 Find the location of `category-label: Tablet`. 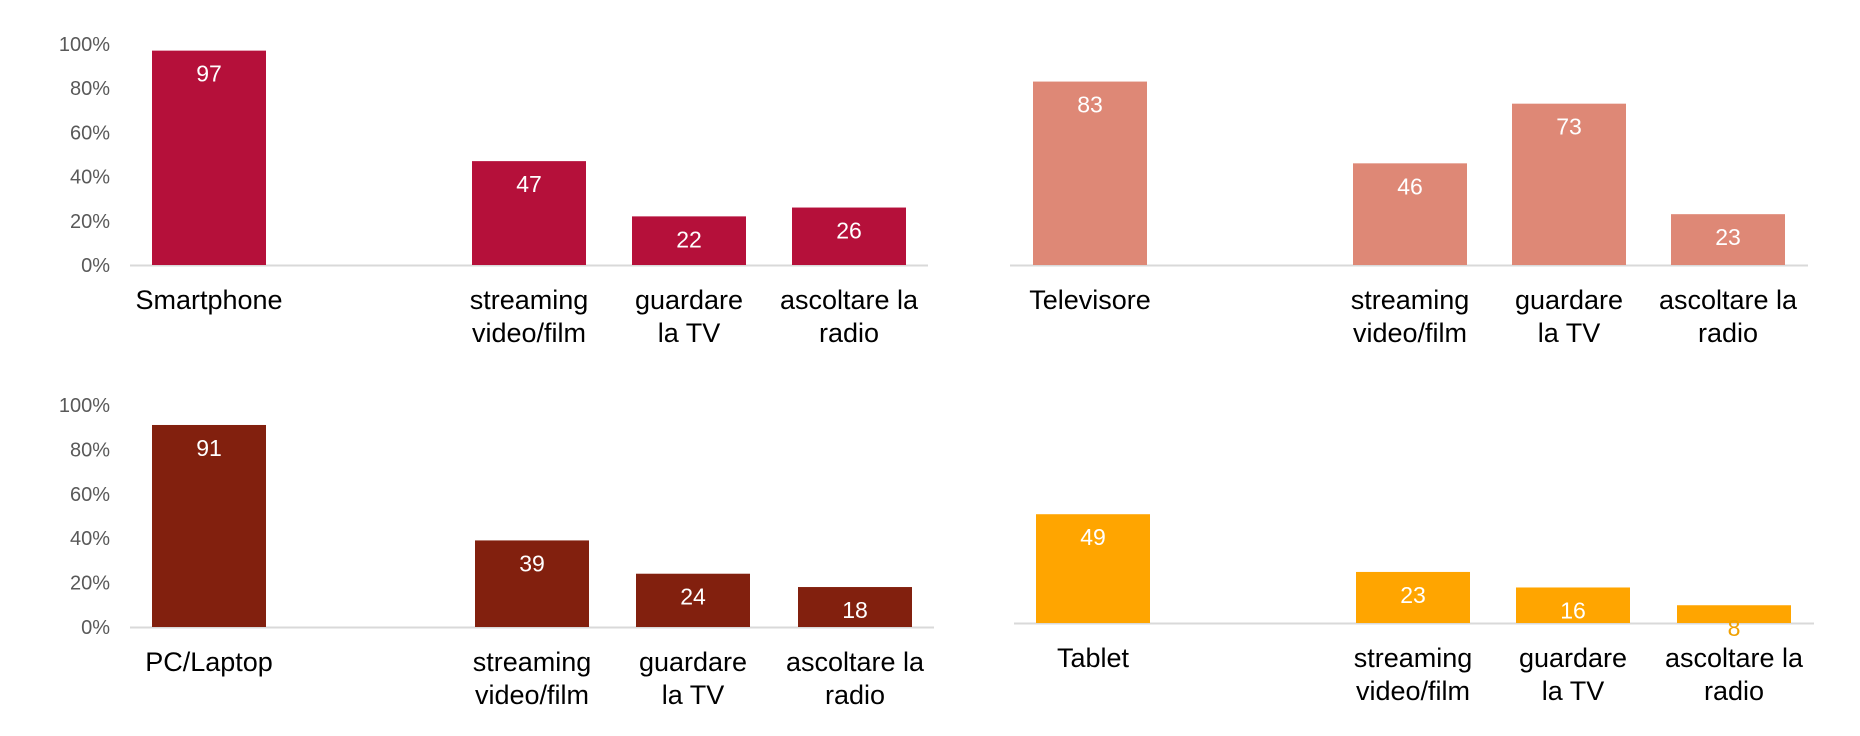

category-label: Tablet is located at coordinates (1093, 658).